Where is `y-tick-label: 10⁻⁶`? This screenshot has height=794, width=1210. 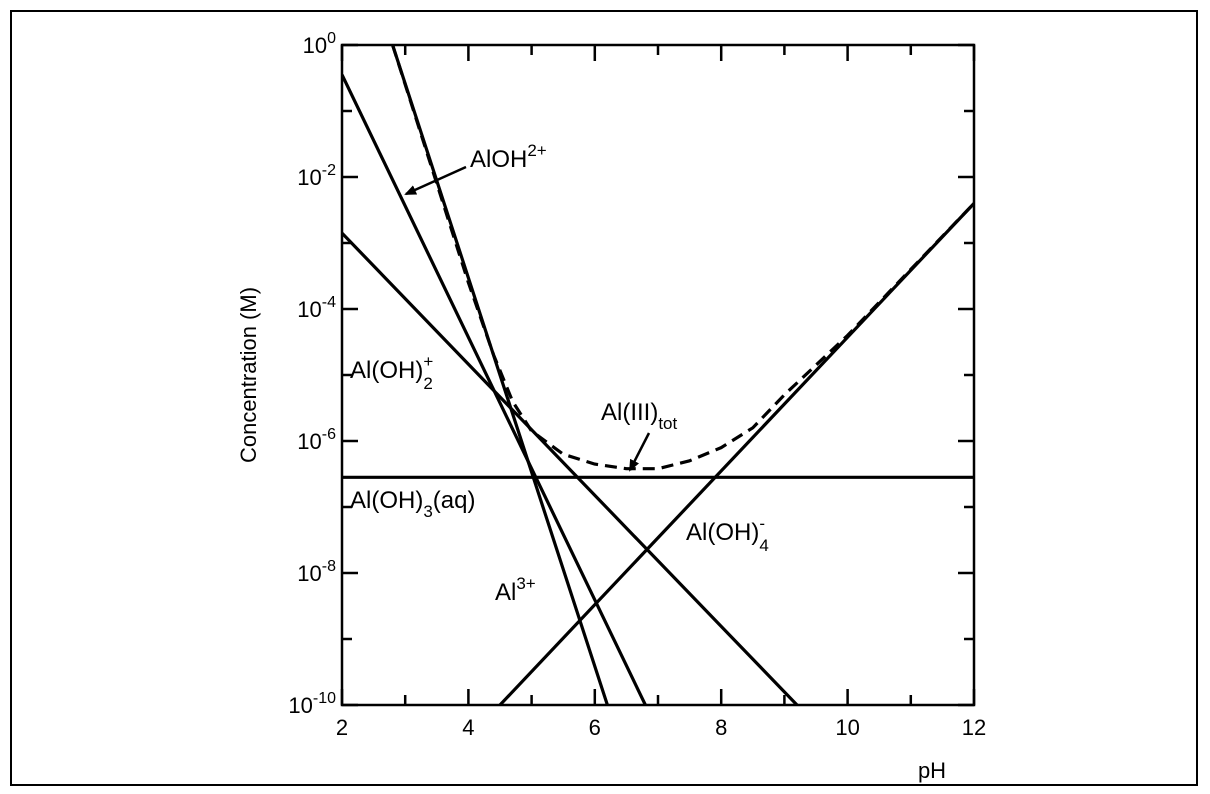
y-tick-label: 10⁻⁶ is located at coordinates (316, 440).